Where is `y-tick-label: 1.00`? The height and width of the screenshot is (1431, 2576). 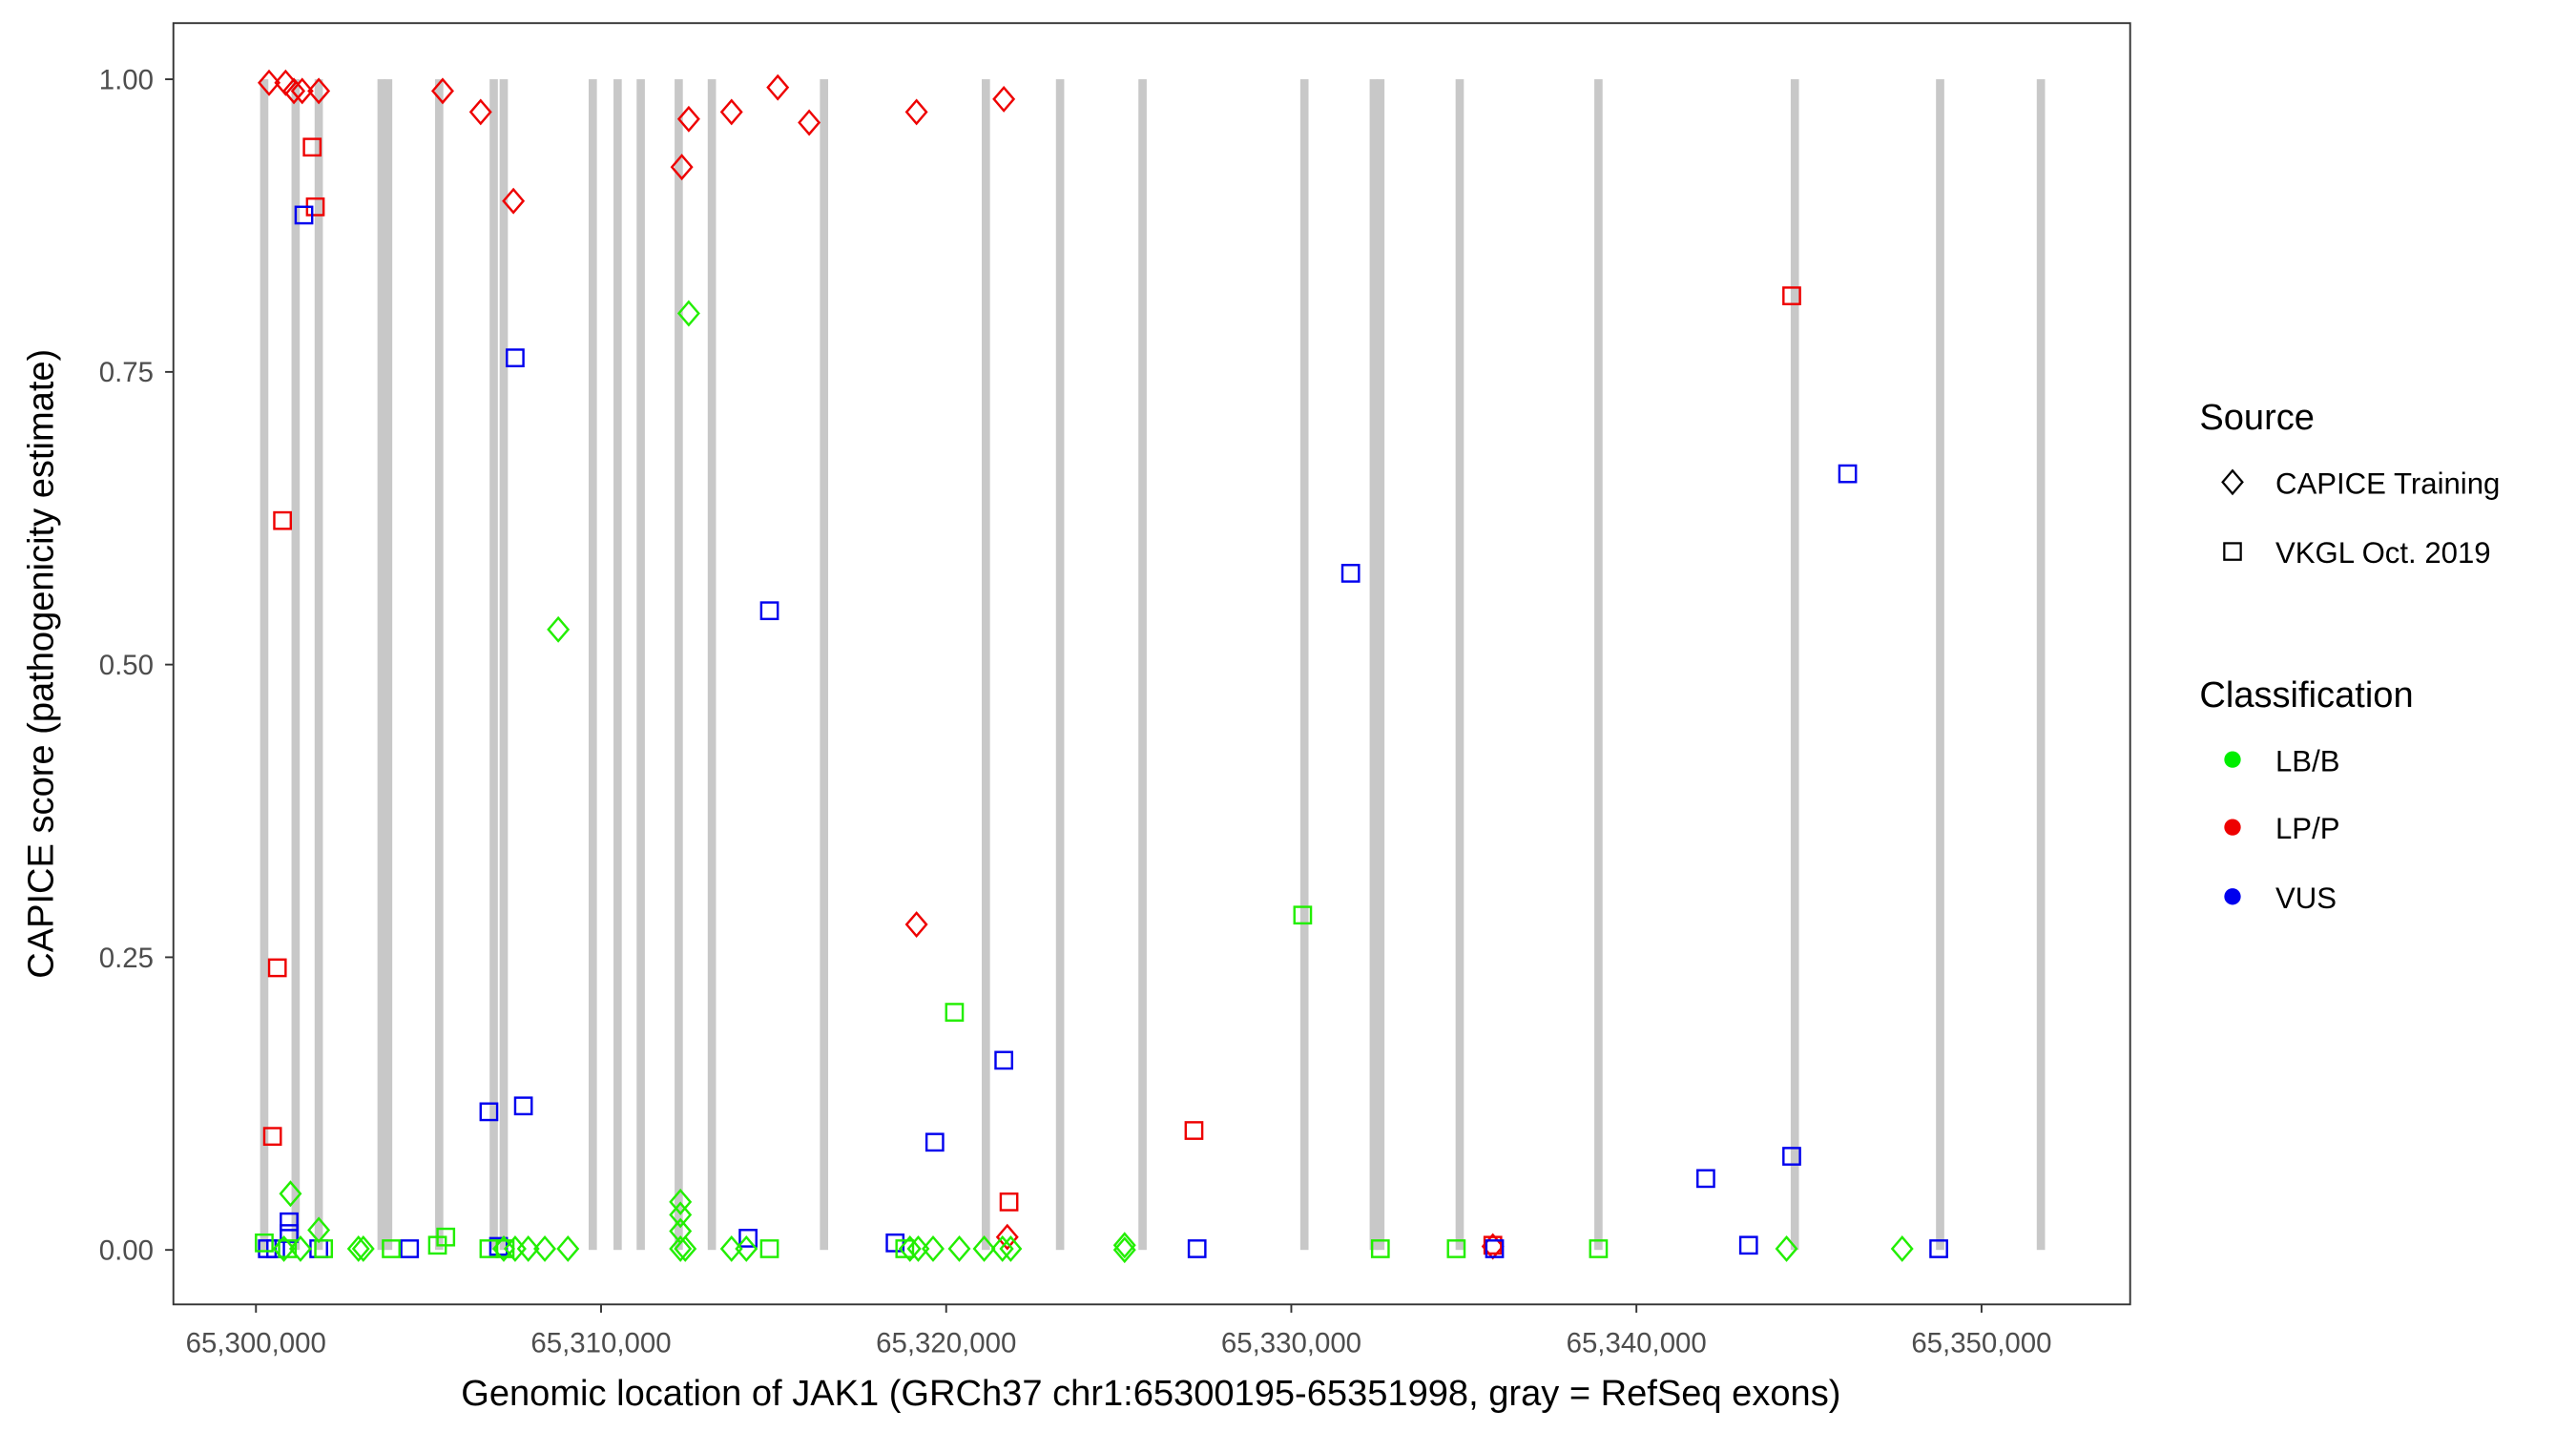
y-tick-label: 1.00 is located at coordinates (126, 79).